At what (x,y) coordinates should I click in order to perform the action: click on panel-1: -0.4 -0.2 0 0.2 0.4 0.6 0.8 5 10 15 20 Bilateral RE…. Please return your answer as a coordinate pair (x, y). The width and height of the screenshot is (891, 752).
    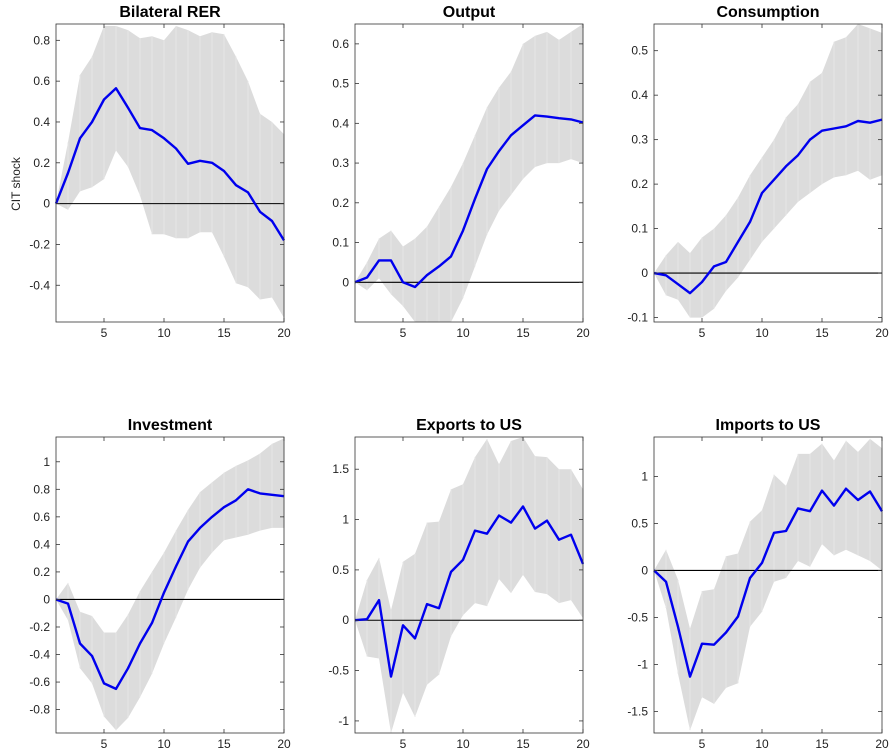
    Looking at the image, I should click on (160, 172).